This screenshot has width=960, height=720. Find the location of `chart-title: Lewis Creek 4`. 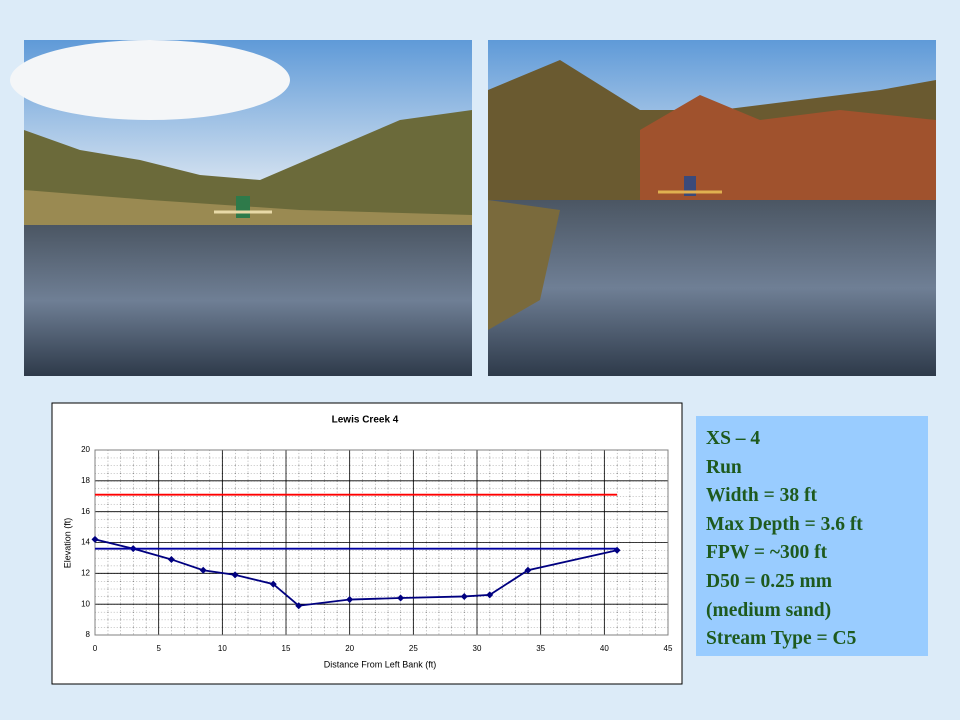

chart-title: Lewis Creek 4 is located at coordinates (365, 420).